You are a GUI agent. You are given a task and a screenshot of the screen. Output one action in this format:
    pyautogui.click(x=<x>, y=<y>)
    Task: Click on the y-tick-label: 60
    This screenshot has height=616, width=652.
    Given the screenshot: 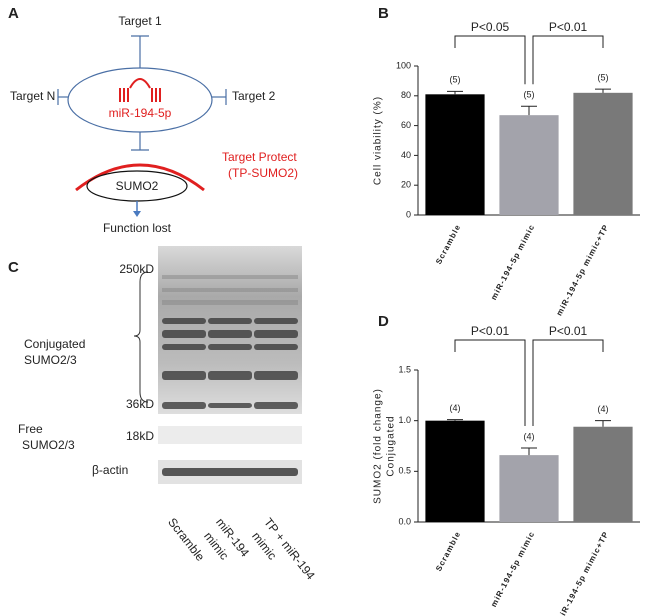 What is the action you would take?
    pyautogui.click(x=406, y=125)
    